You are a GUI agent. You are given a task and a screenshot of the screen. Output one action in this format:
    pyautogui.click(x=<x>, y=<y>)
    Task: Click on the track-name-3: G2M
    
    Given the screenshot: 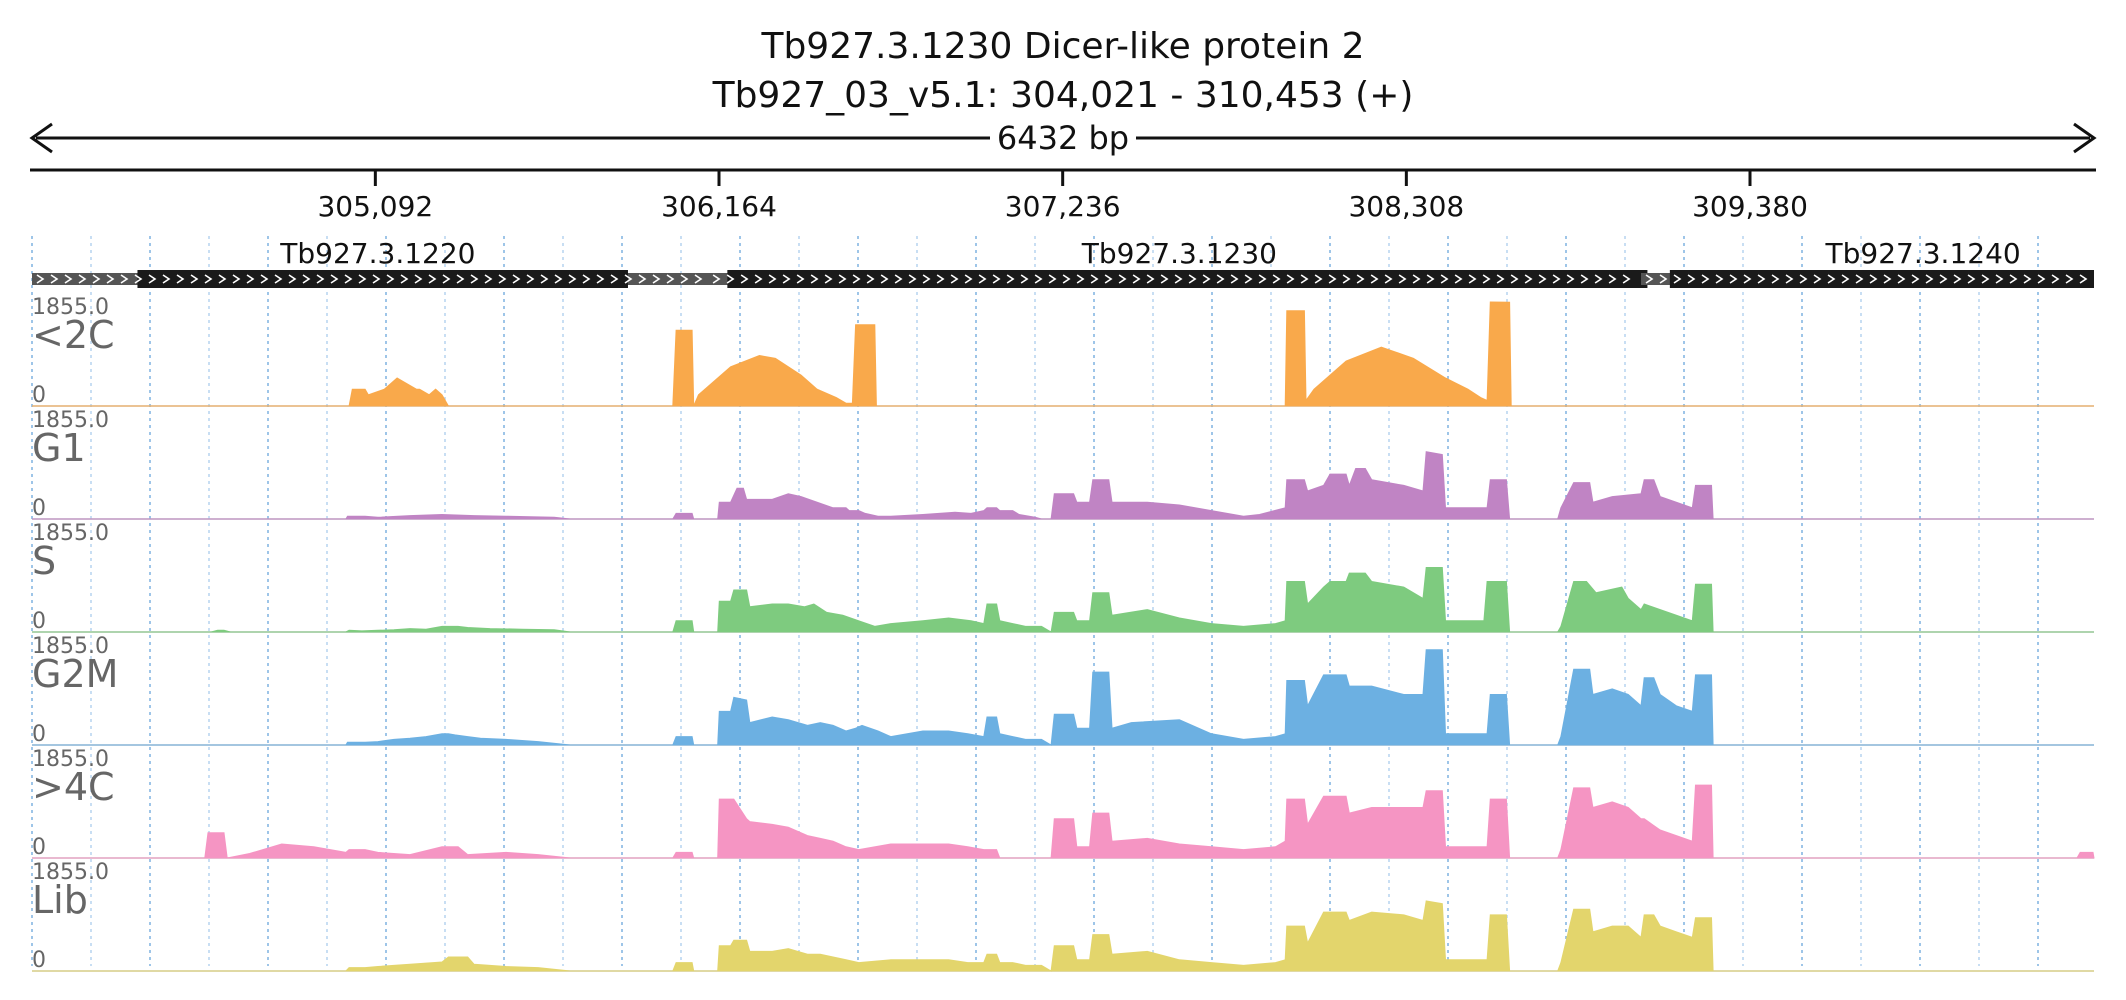 What is the action you would take?
    pyautogui.click(x=75, y=674)
    